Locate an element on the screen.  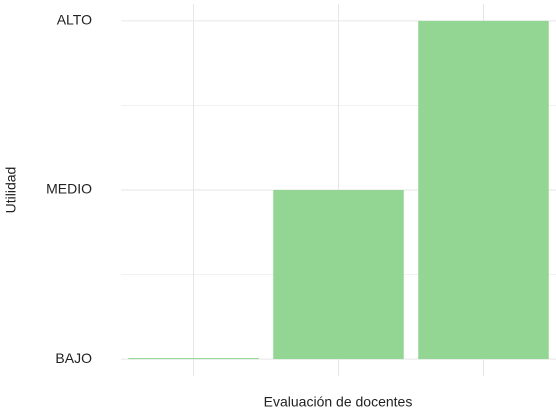
y-axis-label: Utilidad is located at coordinates (11, 190).